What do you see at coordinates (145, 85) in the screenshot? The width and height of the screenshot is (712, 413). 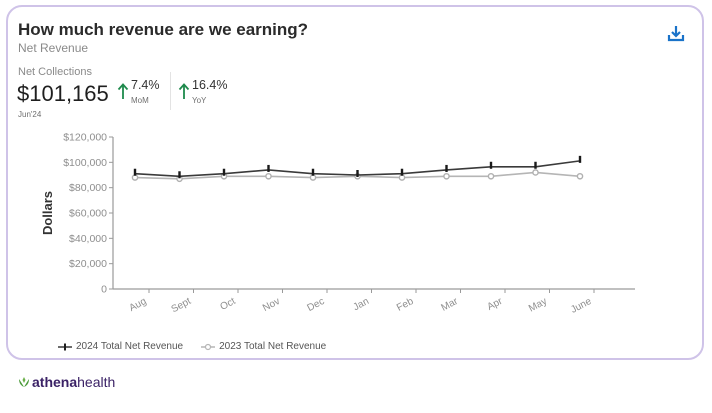 I see `mom-value: 7.4%` at bounding box center [145, 85].